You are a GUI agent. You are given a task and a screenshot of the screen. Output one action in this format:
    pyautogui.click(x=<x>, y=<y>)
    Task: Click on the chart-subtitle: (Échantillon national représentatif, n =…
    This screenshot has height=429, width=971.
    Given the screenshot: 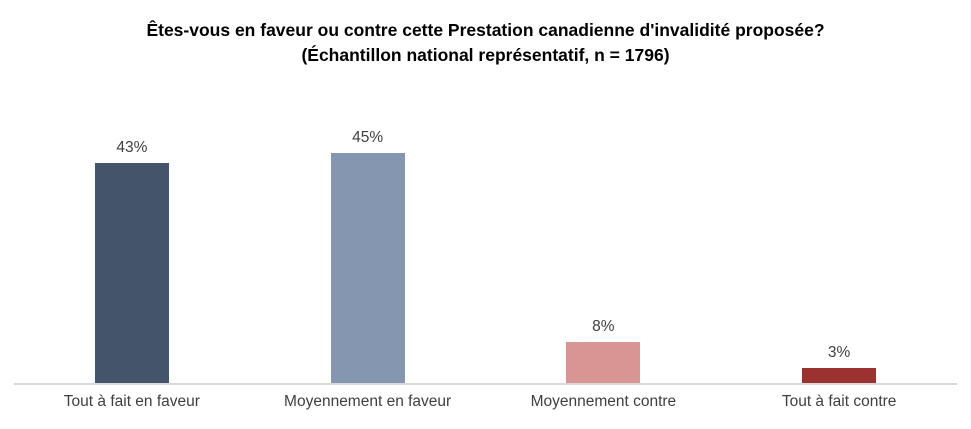 What is the action you would take?
    pyautogui.click(x=485, y=55)
    